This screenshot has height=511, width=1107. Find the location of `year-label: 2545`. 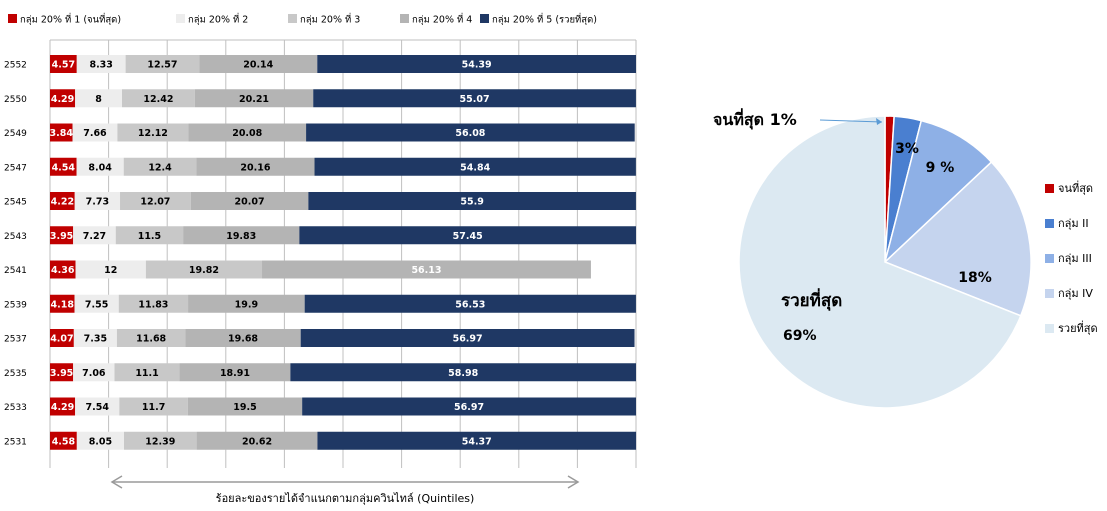

year-label: 2545 is located at coordinates (15, 203).